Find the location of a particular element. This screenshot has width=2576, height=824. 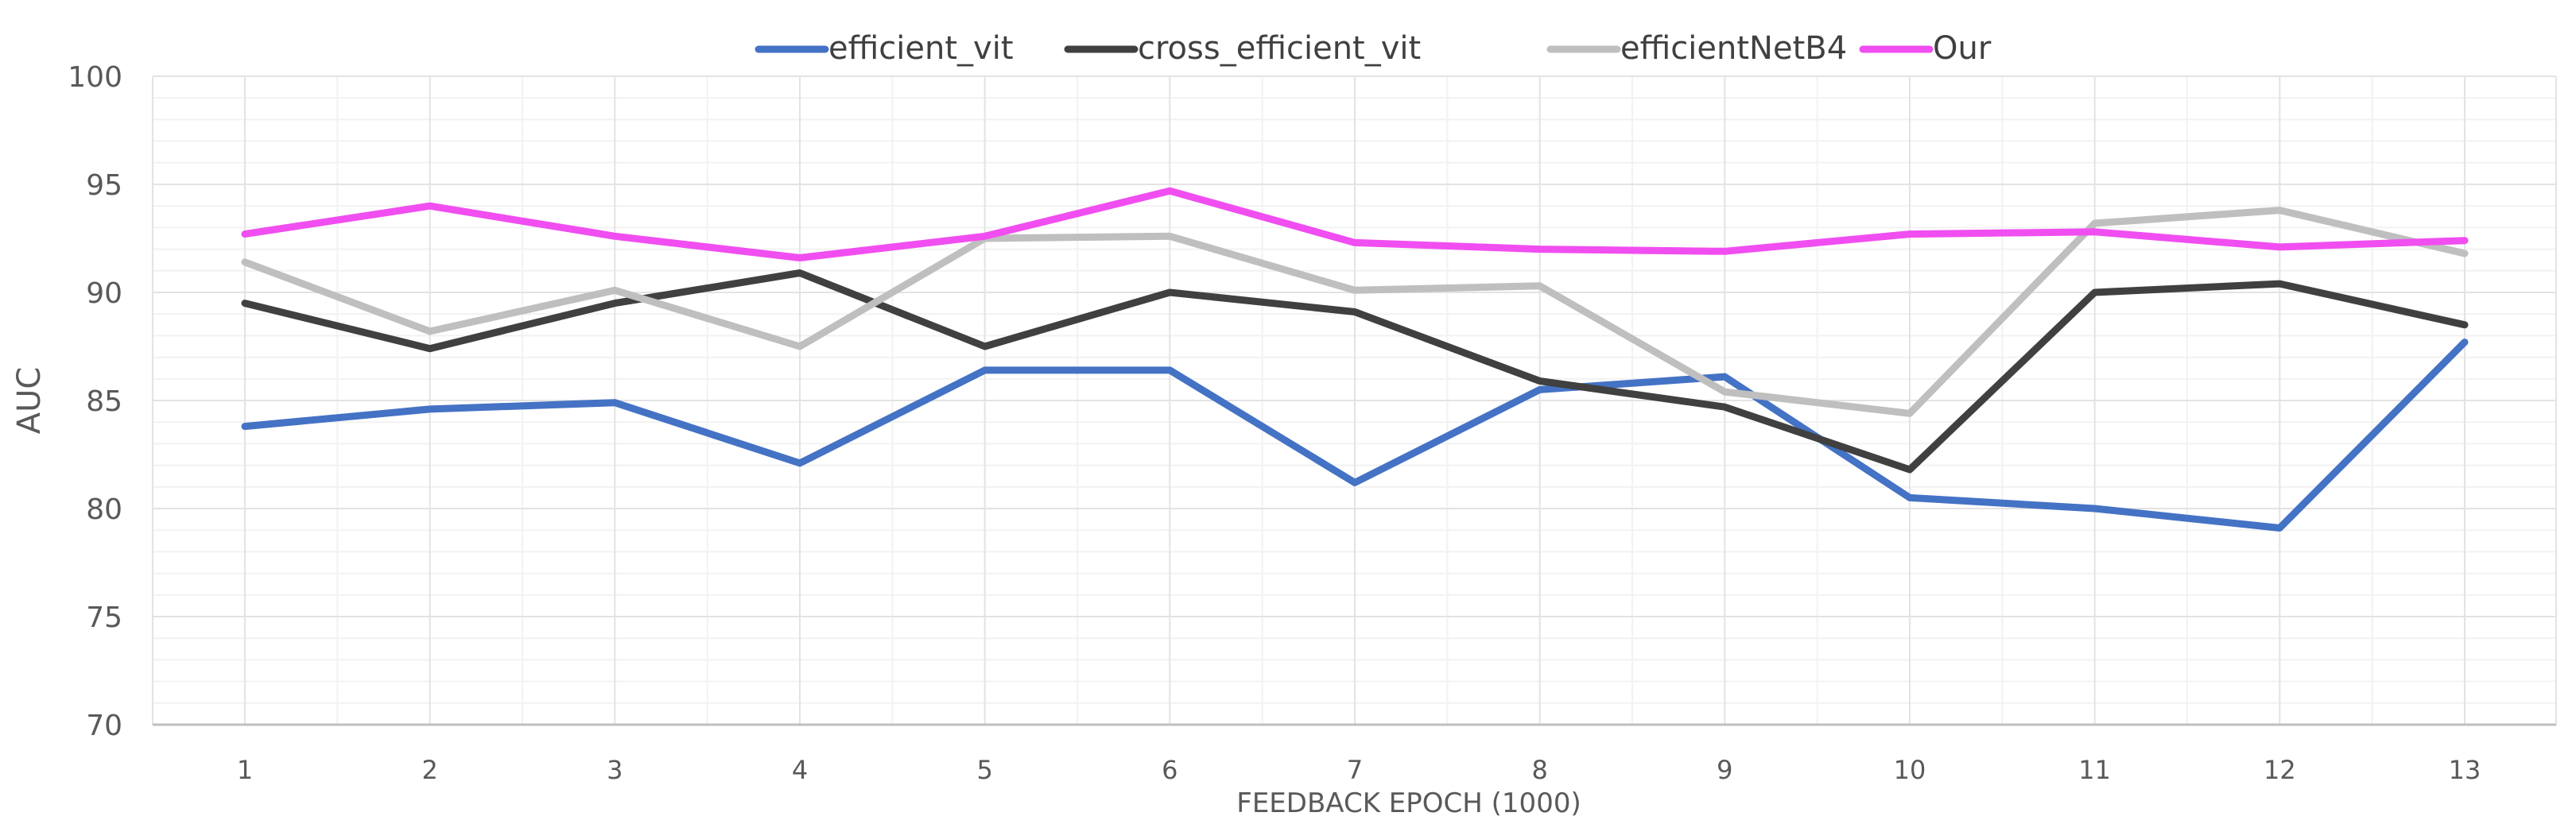

x-tick-label: 7 is located at coordinates (1355, 770).